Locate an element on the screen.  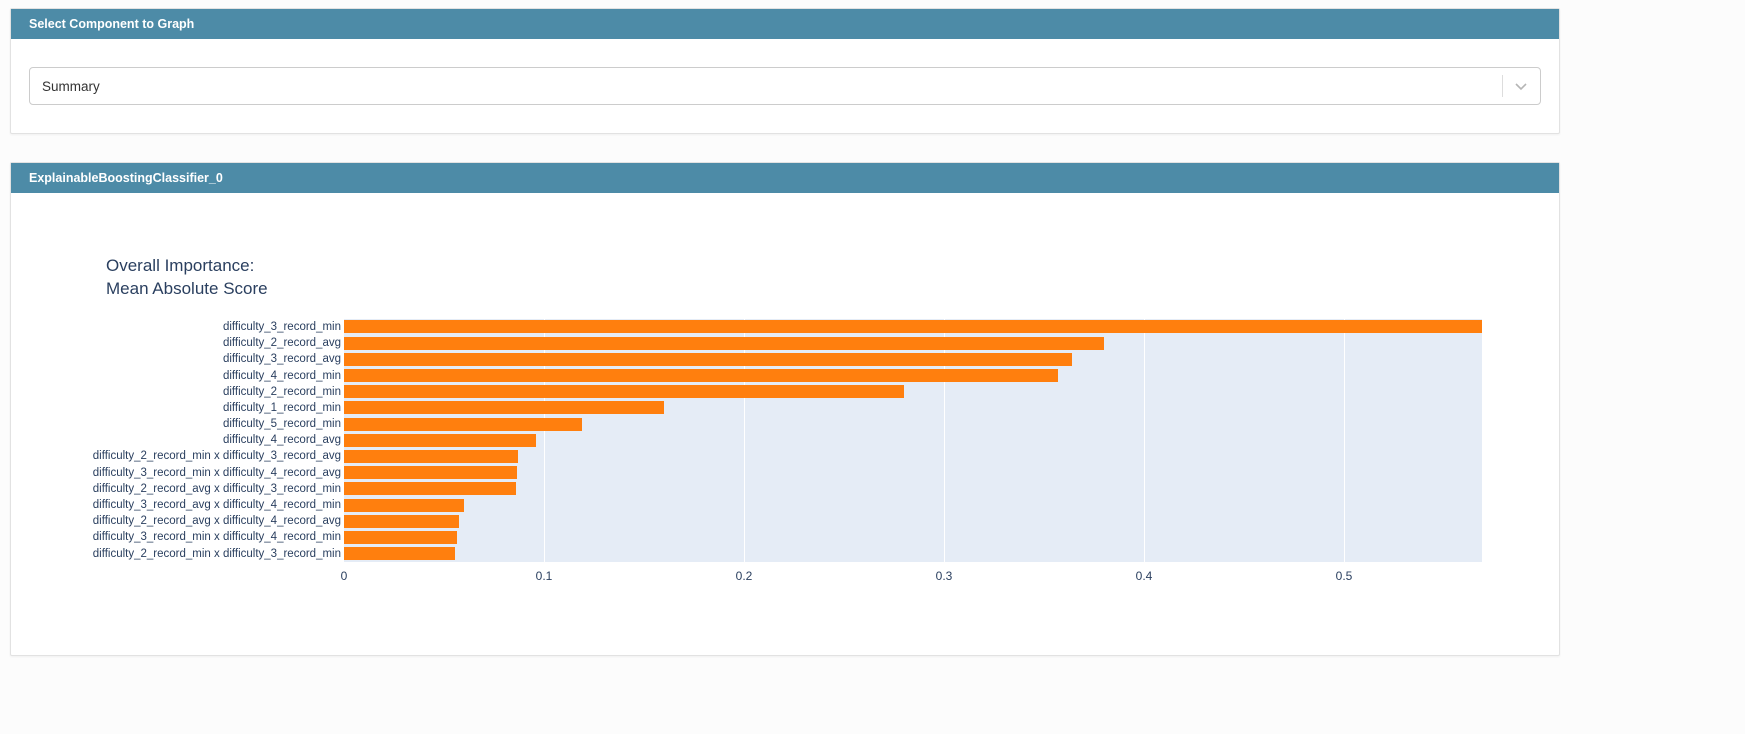
y-axis-label: difficulty_3_record_avg is located at coordinates (281, 359).